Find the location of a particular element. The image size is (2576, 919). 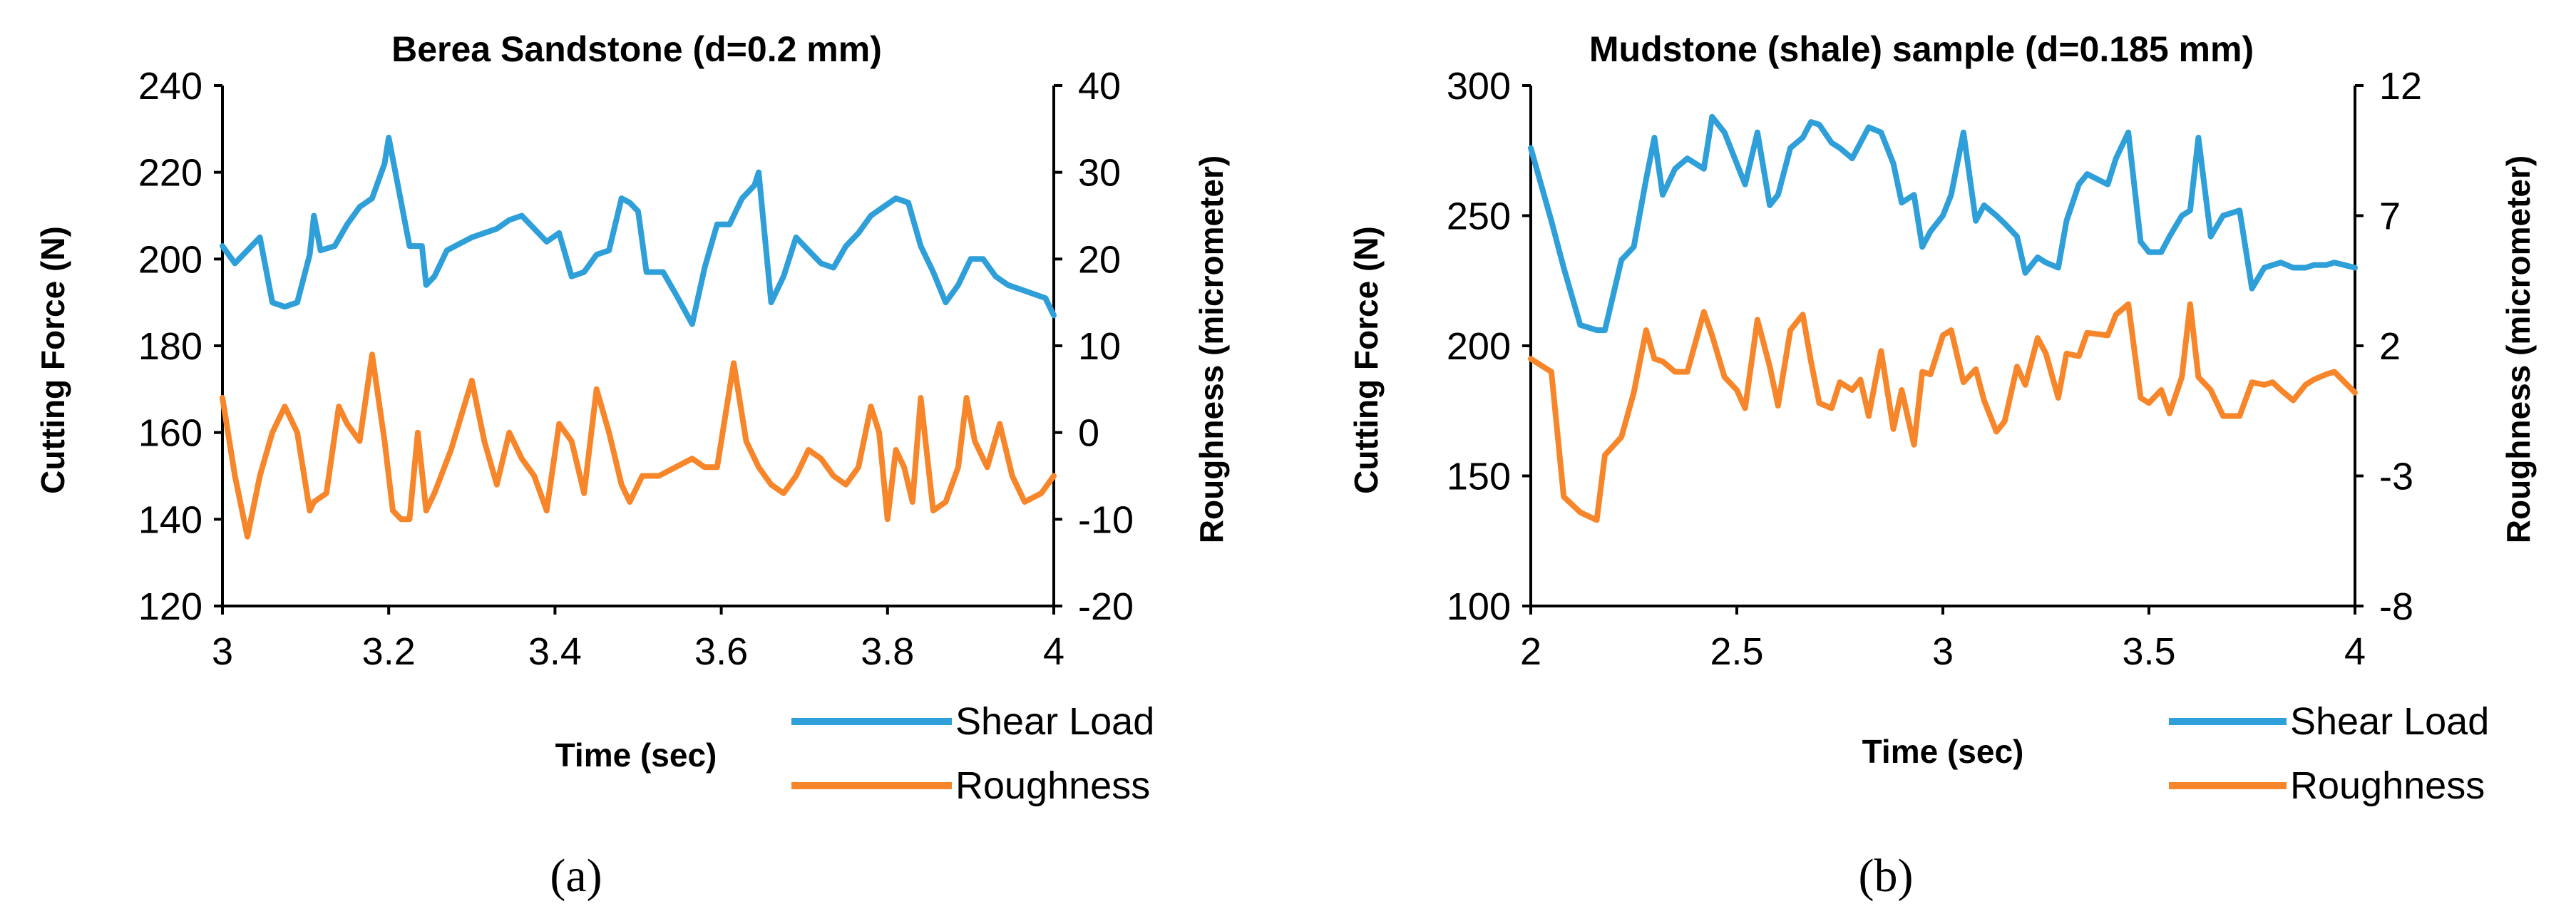

chart-a-y2tick-label: 40 is located at coordinates (1099, 86).